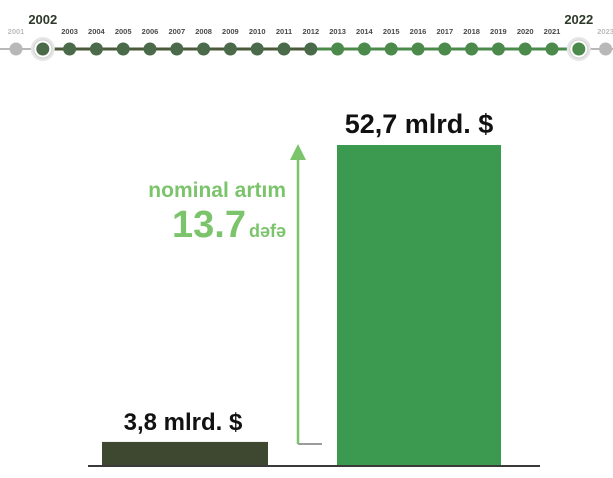  Describe the element at coordinates (16, 49) in the screenshot. I see `timeline-dot-2001` at that location.